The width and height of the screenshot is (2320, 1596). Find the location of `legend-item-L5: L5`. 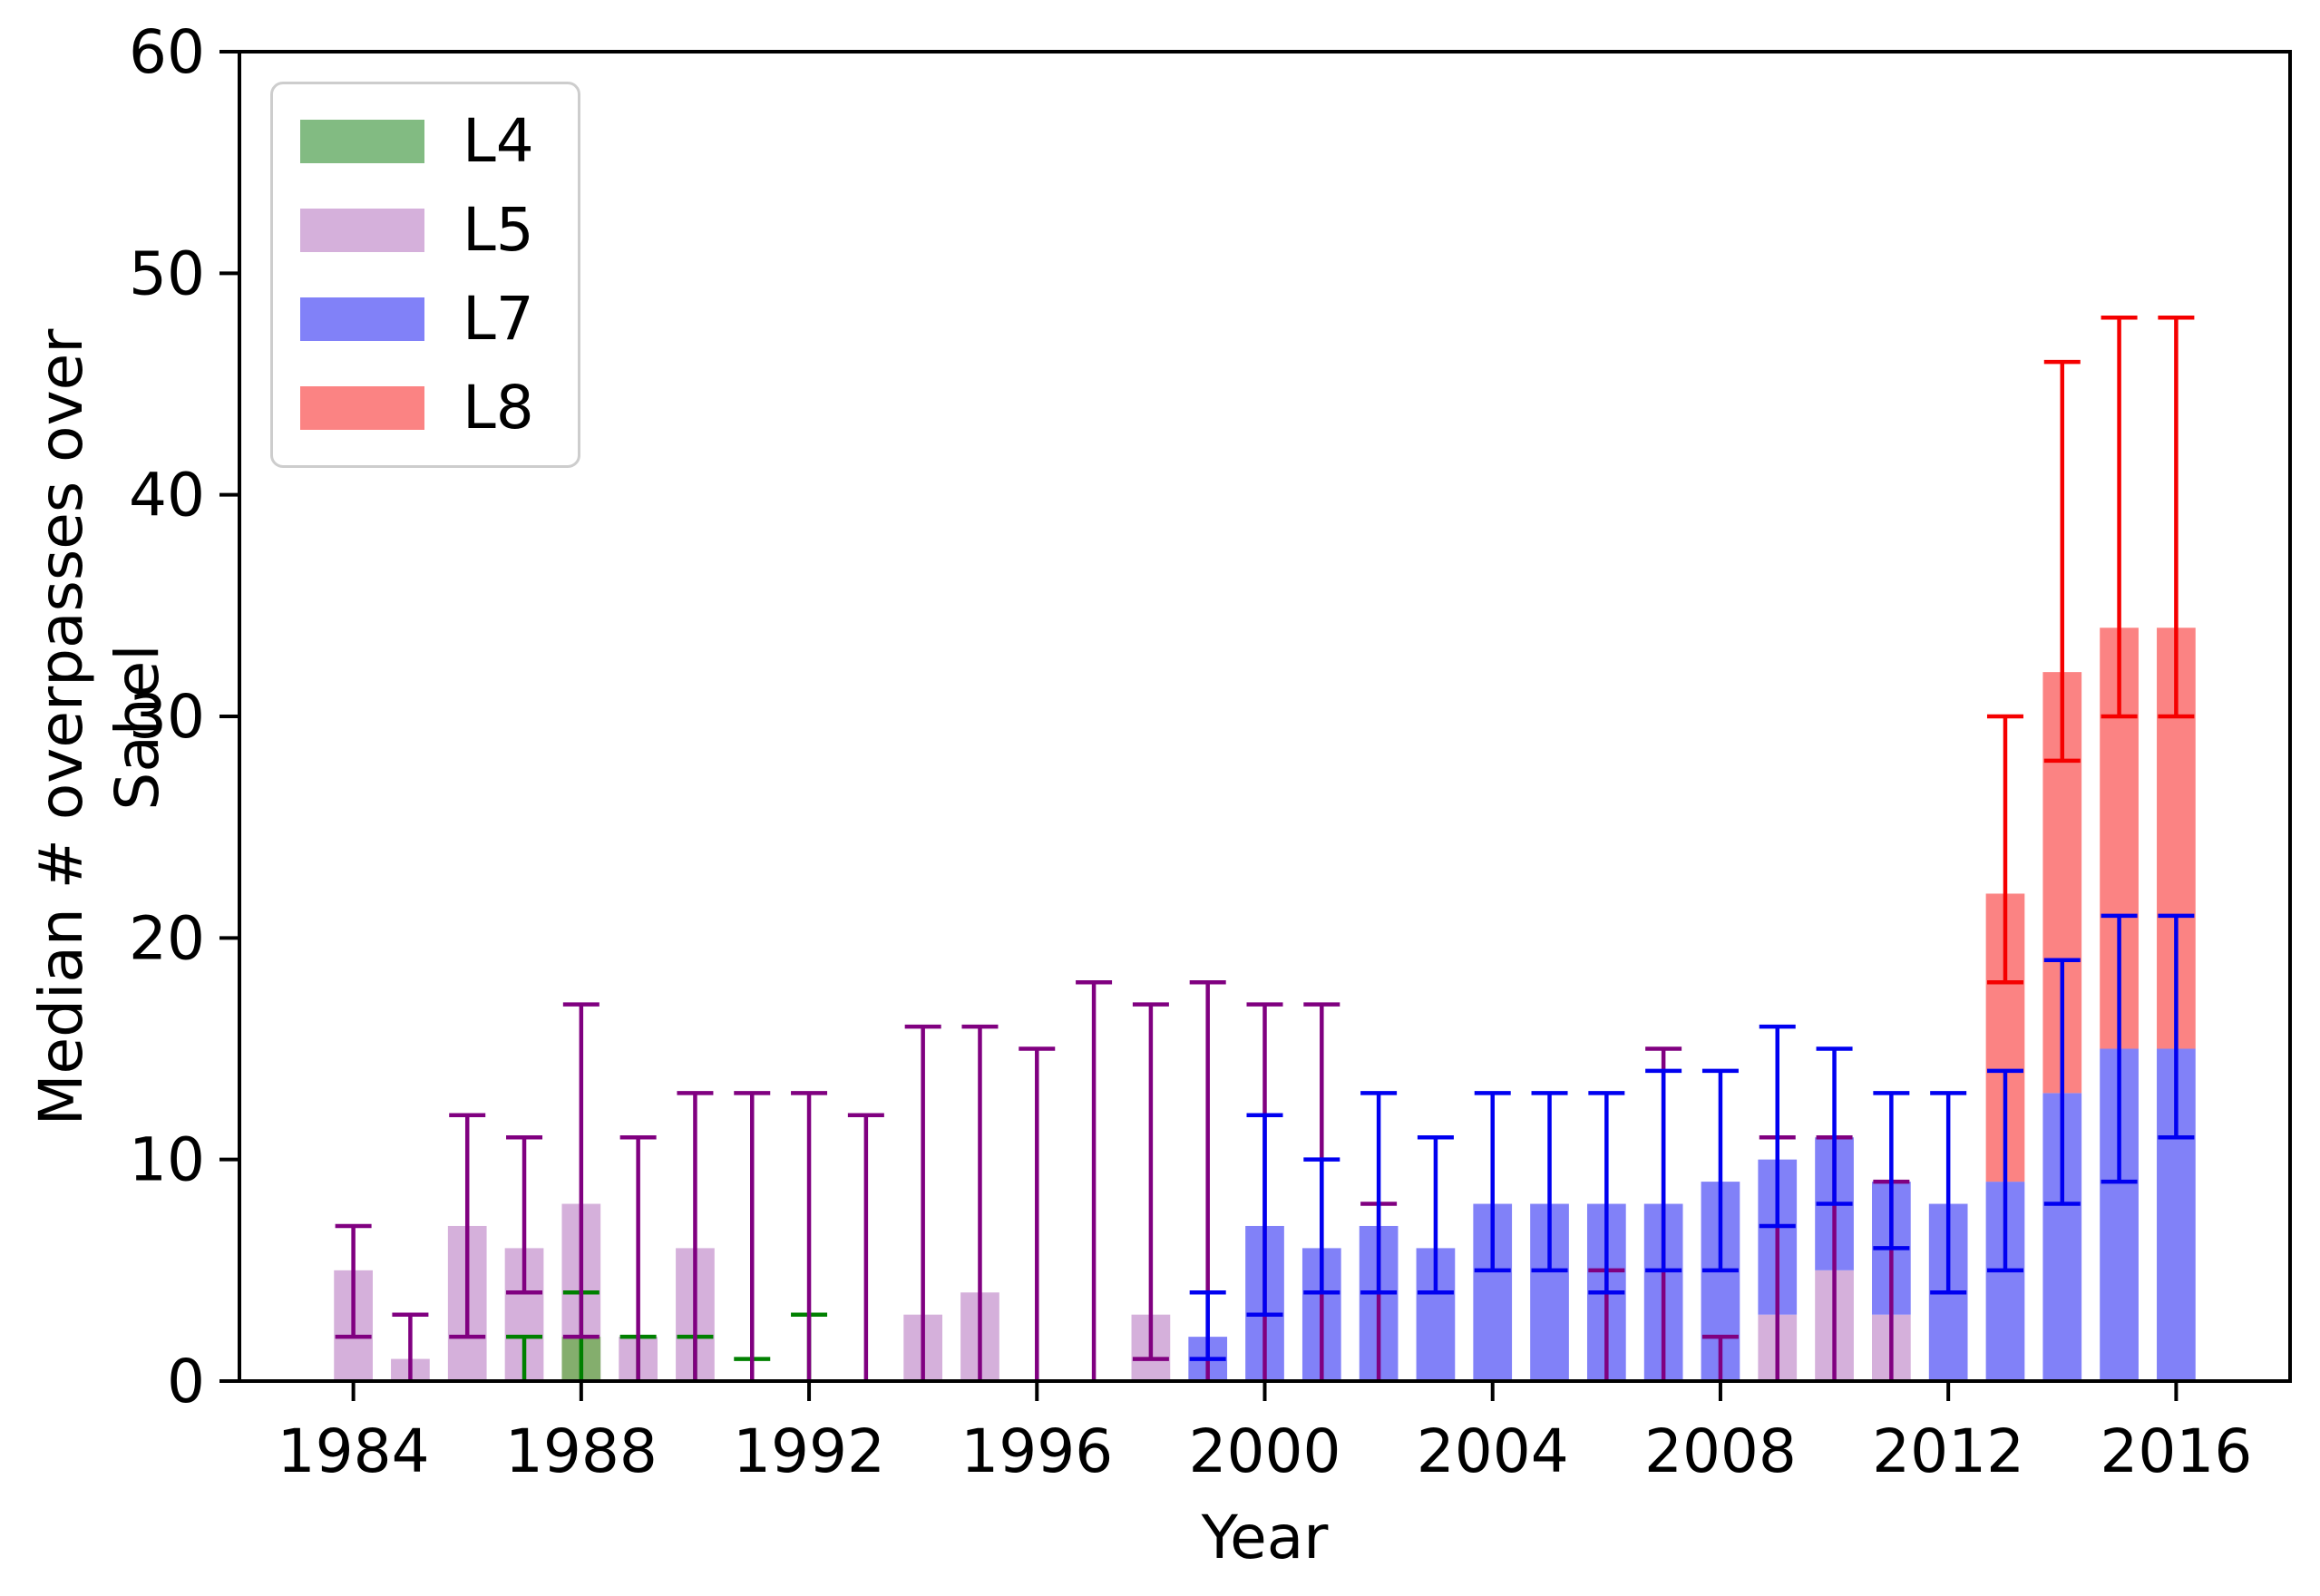

legend-item-L5: L5 is located at coordinates (426, 230).